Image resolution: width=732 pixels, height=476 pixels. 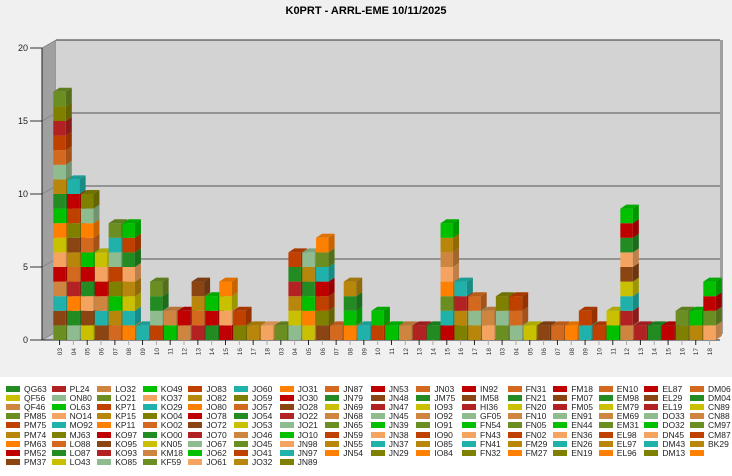 What do you see at coordinates (443, 416) in the screenshot?
I see `legend-label: IO92` at bounding box center [443, 416].